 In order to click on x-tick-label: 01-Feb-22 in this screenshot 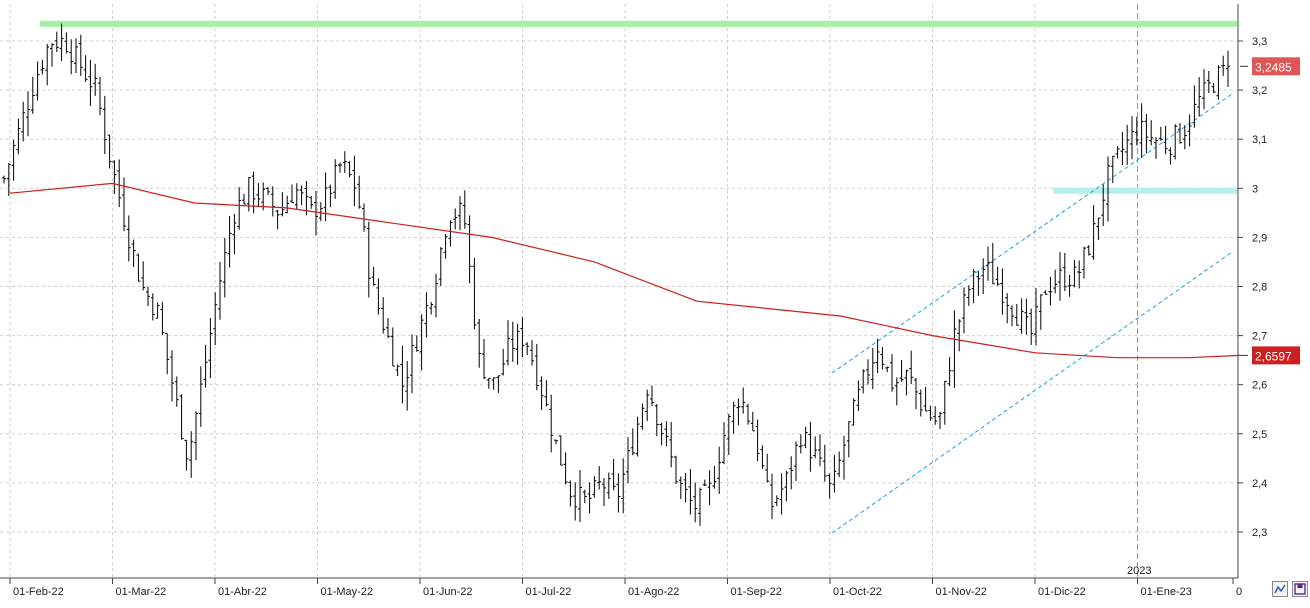, I will do `click(38, 592)`.